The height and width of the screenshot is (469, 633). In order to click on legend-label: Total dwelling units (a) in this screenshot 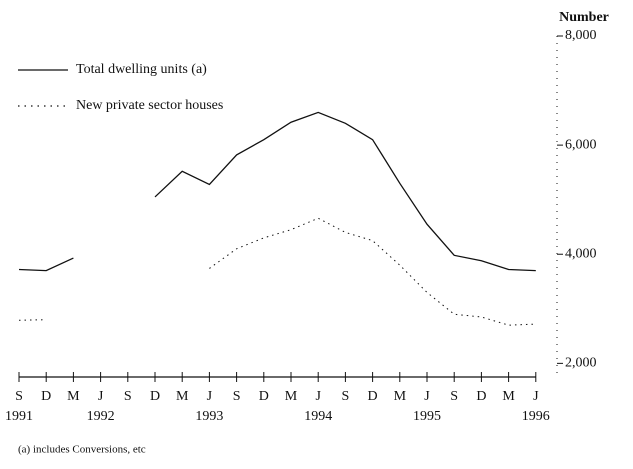, I will do `click(141, 69)`.